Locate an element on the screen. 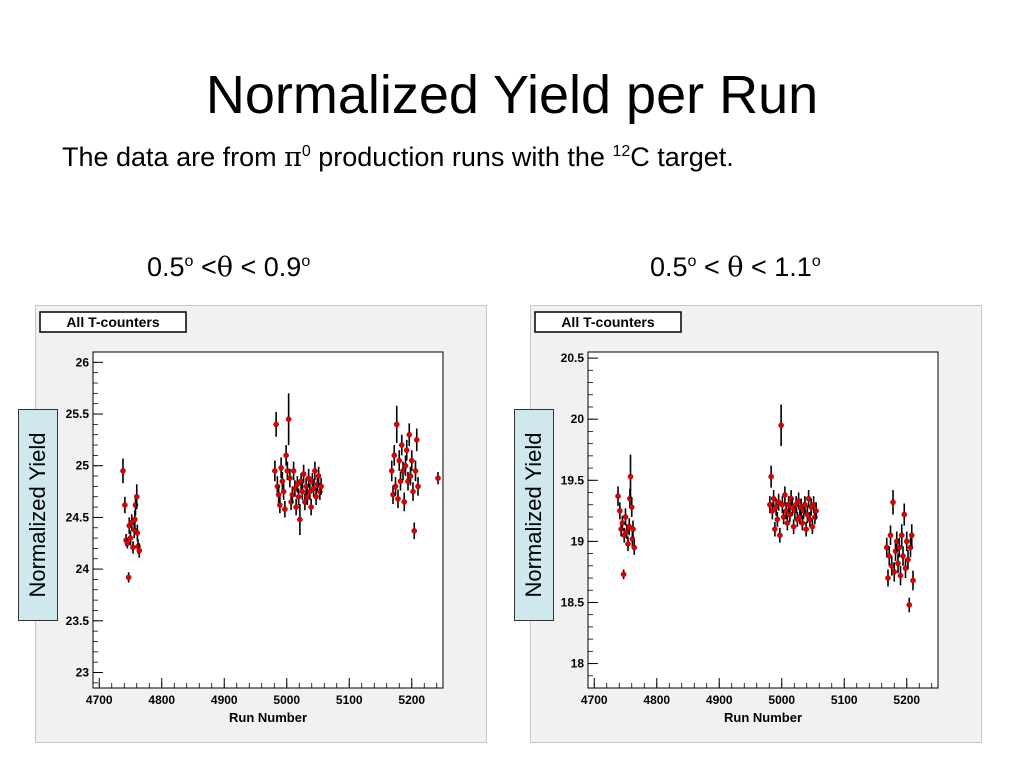 The image size is (1024, 768). ylabel-box-left: Normalized Yield is located at coordinates (38, 515).